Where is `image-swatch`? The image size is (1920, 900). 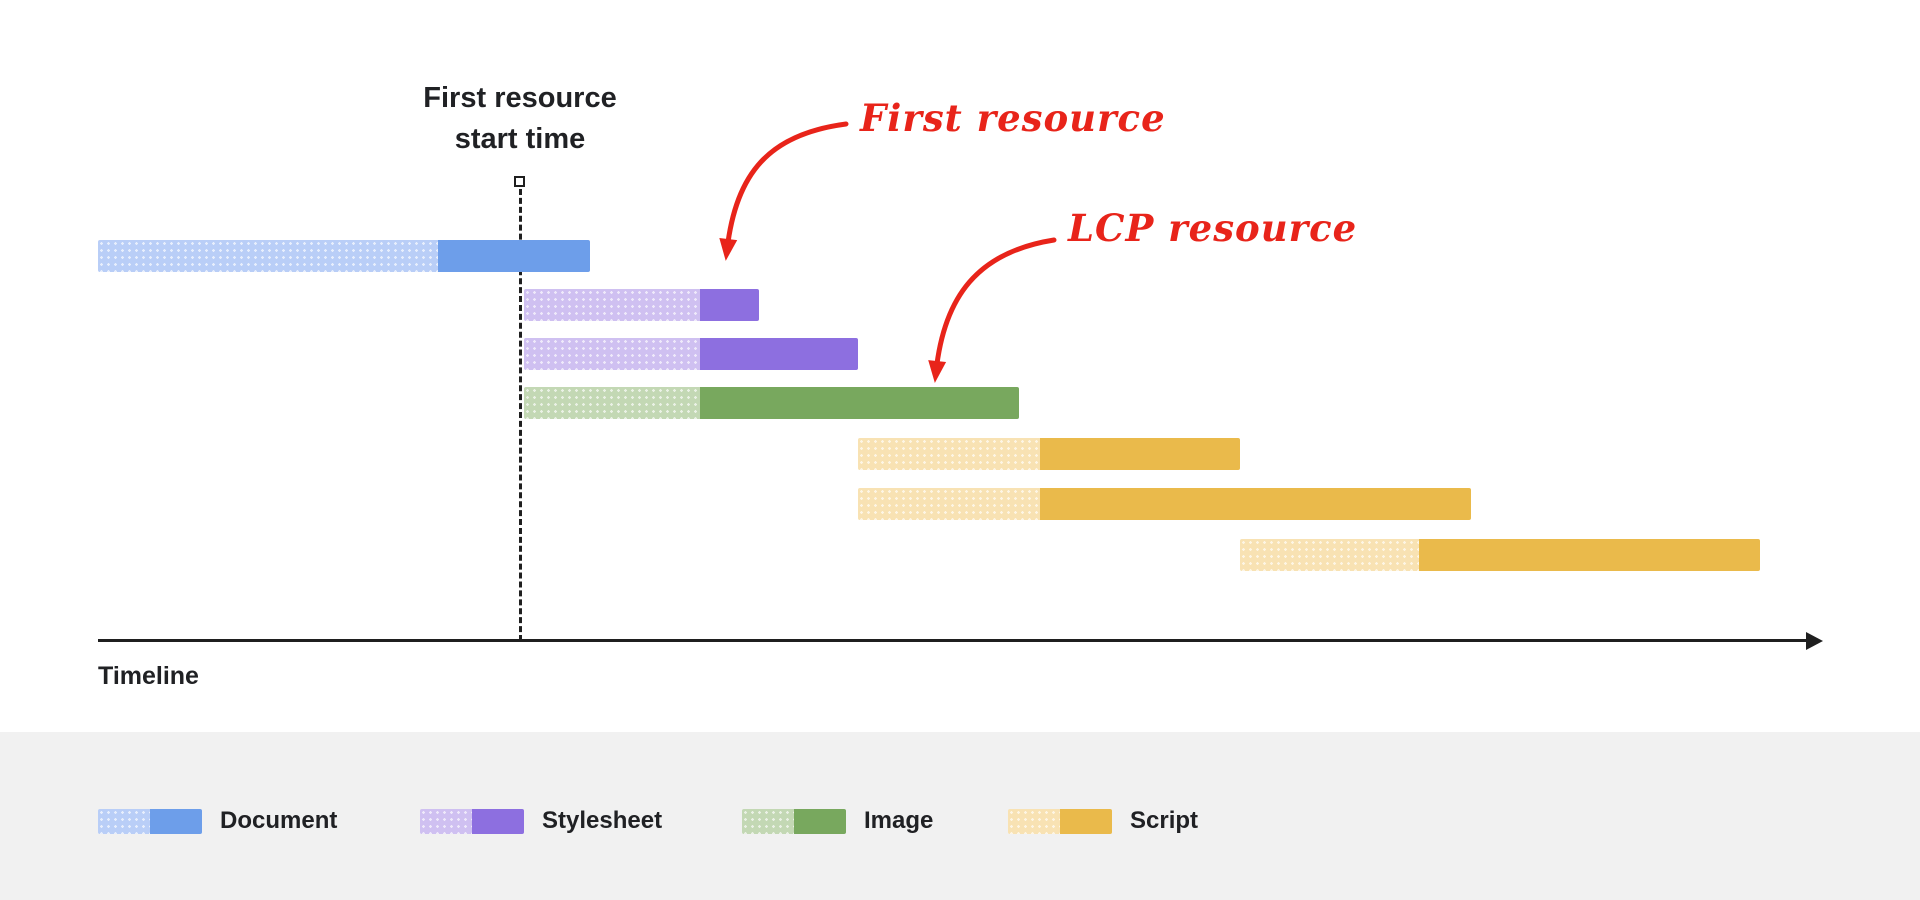 image-swatch is located at coordinates (794, 821).